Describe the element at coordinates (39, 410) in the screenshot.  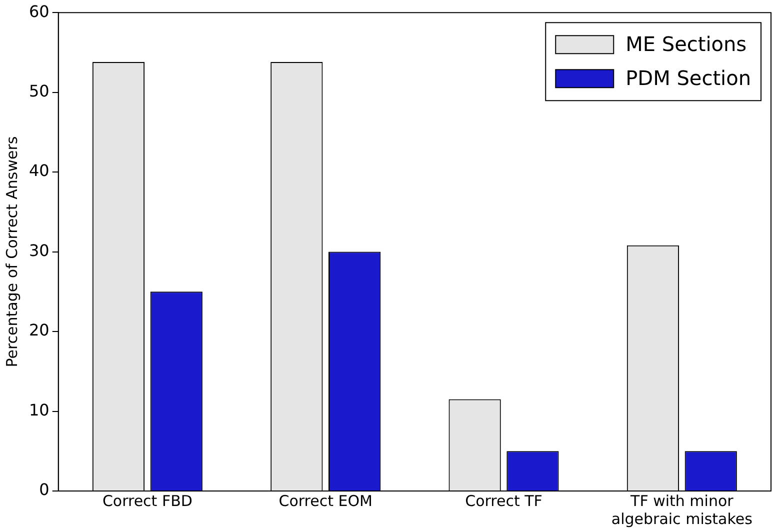
I see `y-tick-label: 10` at that location.